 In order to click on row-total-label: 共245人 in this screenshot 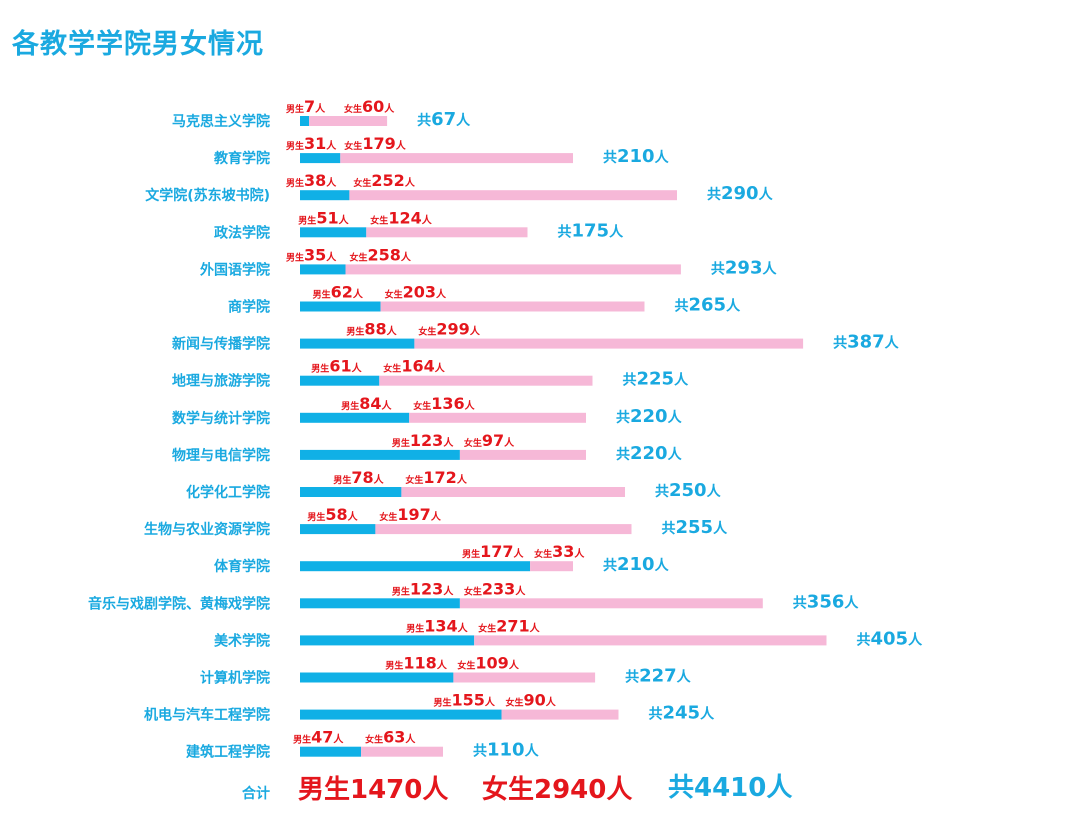, I will do `click(682, 713)`.